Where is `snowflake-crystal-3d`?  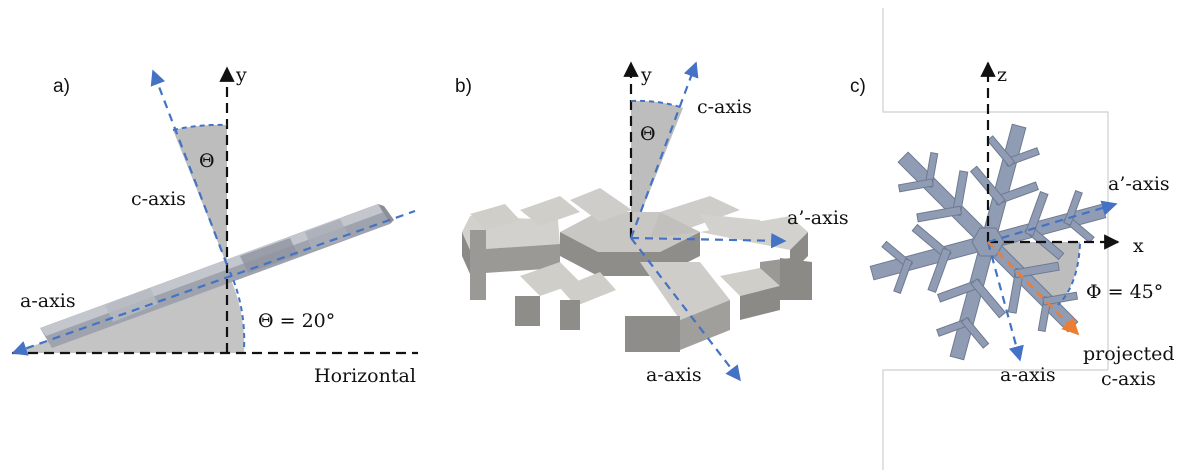
snowflake-crystal-3d is located at coordinates (637, 270).